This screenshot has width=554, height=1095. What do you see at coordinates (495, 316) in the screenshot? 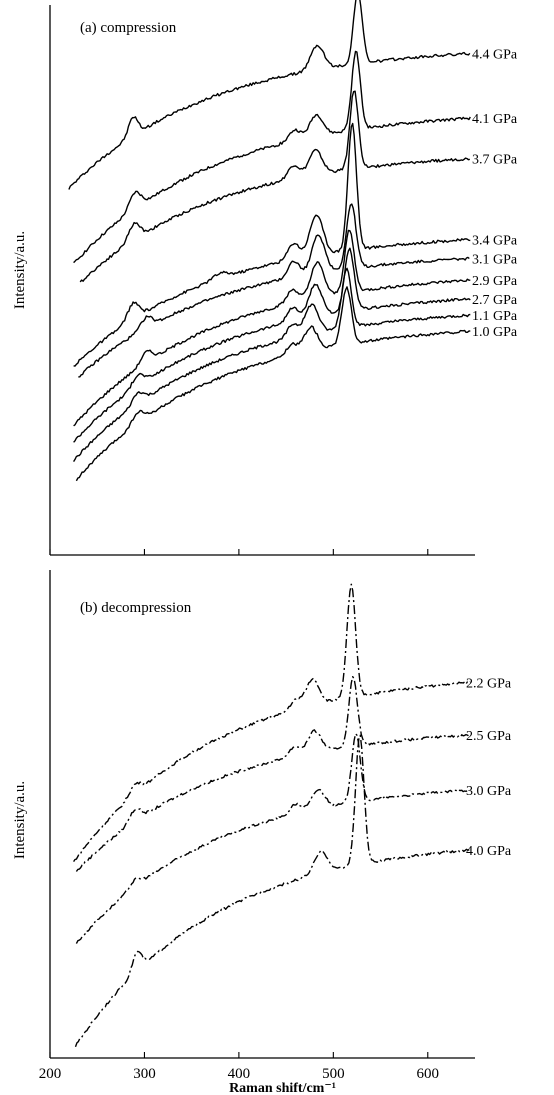
I see `series-label: 1.1 GPa` at bounding box center [495, 316].